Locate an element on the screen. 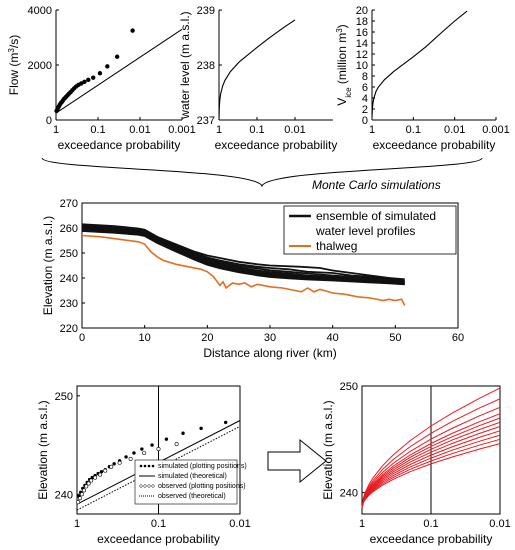 The height and width of the screenshot is (550, 515). legend-box is located at coordinates (186, 482).